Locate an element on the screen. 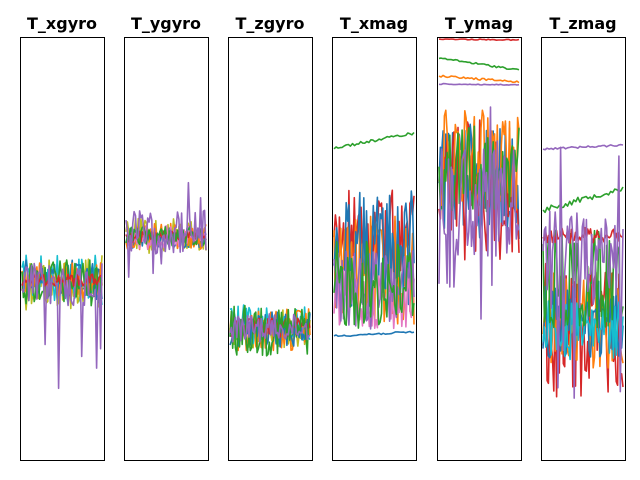  panel-t-ygyro: T_ygyro is located at coordinates (166, 237).